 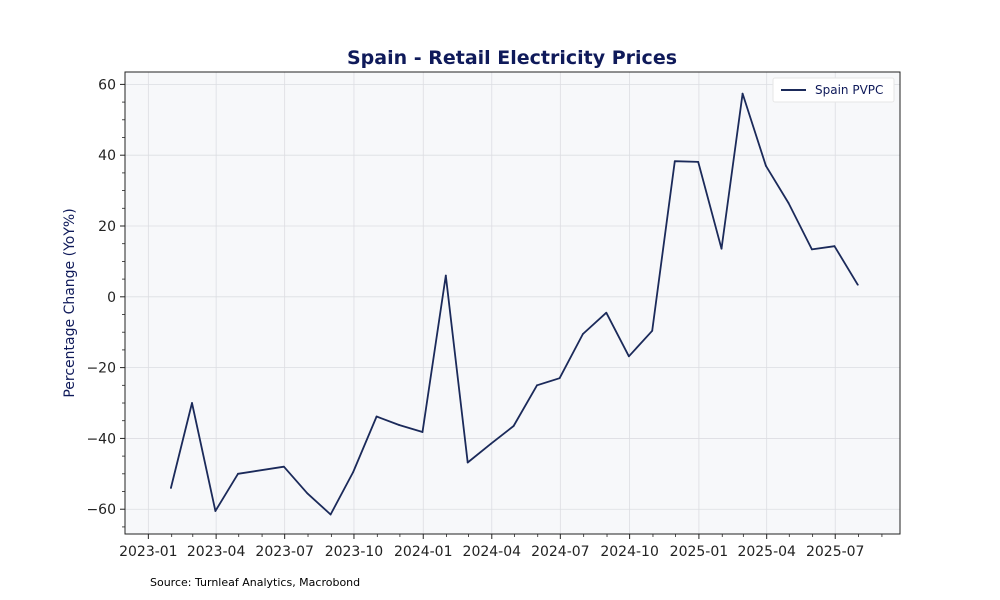 I want to click on legend-entry-spain-pvpc: Spain PVPC, so click(x=849, y=90).